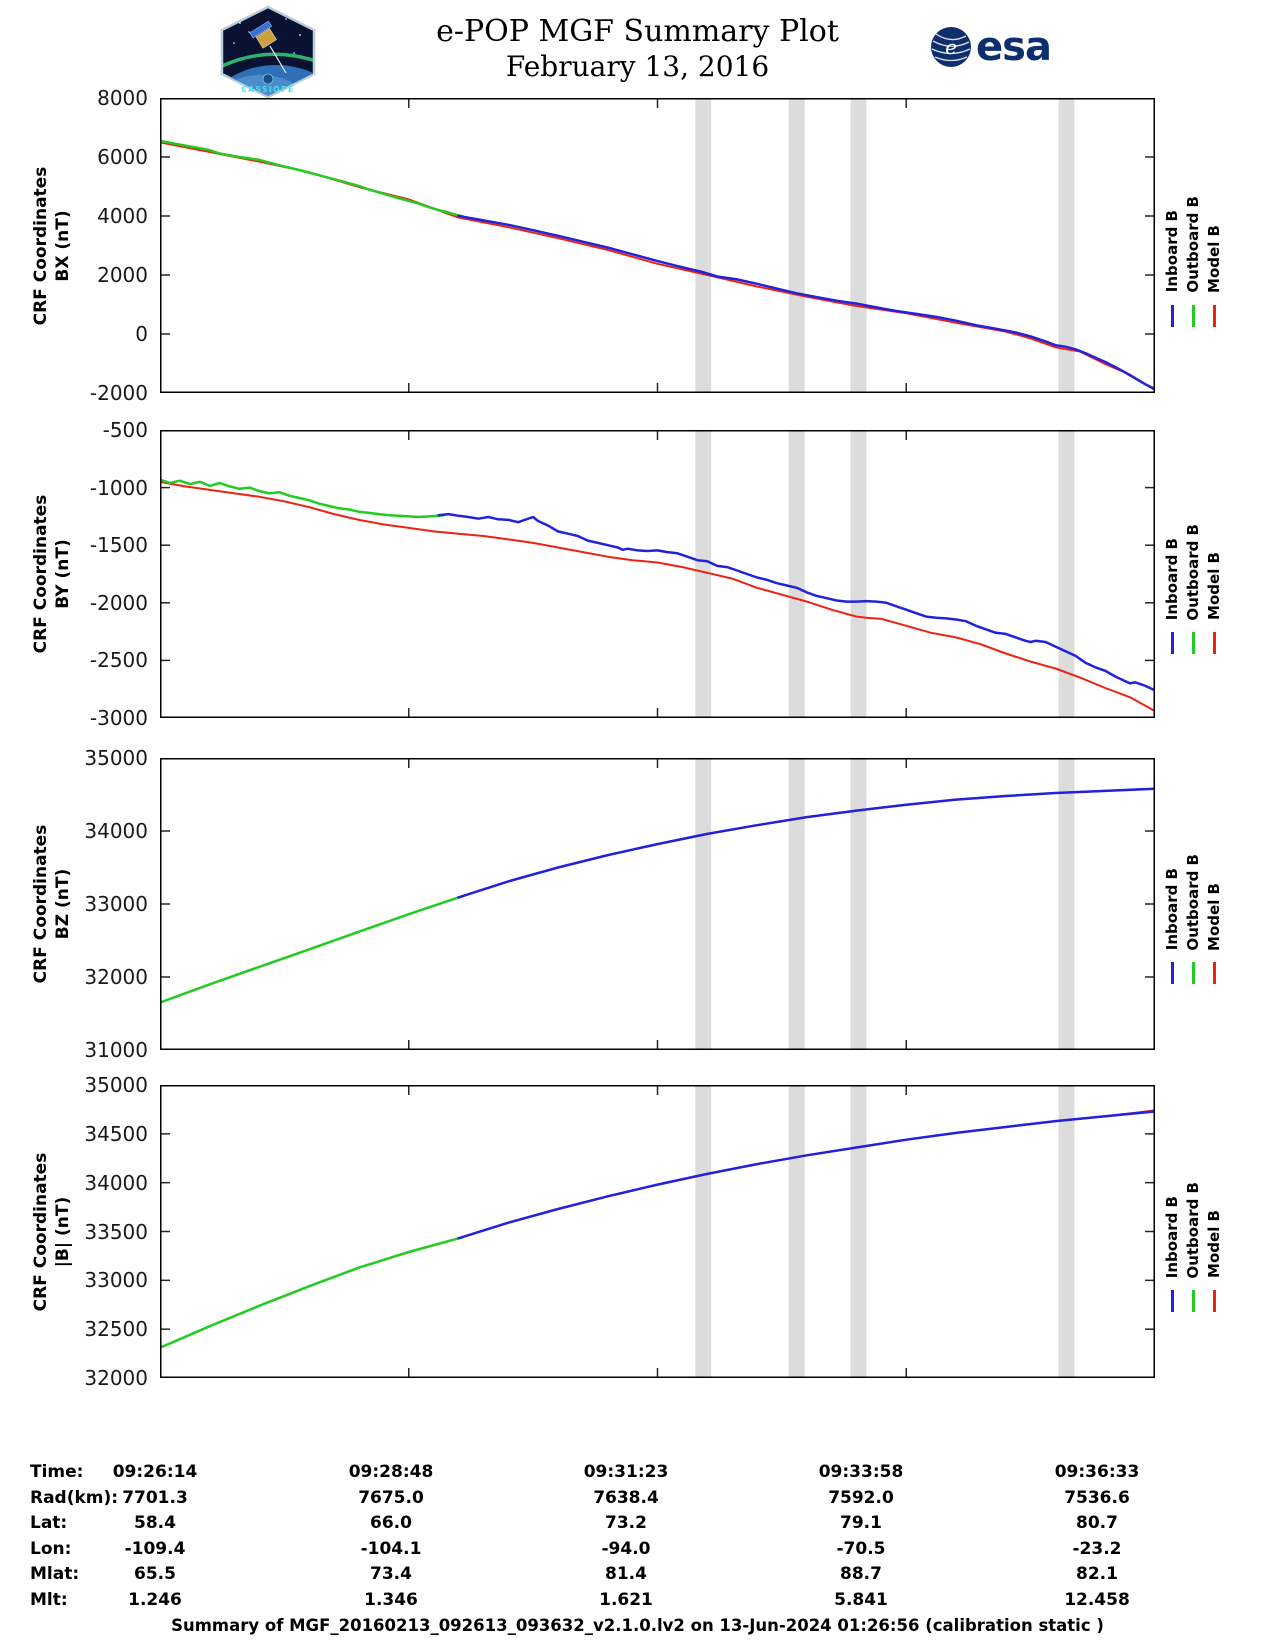 The image size is (1275, 1650). What do you see at coordinates (55, 1574) in the screenshot?
I see `table-row-label: Mlat:` at bounding box center [55, 1574].